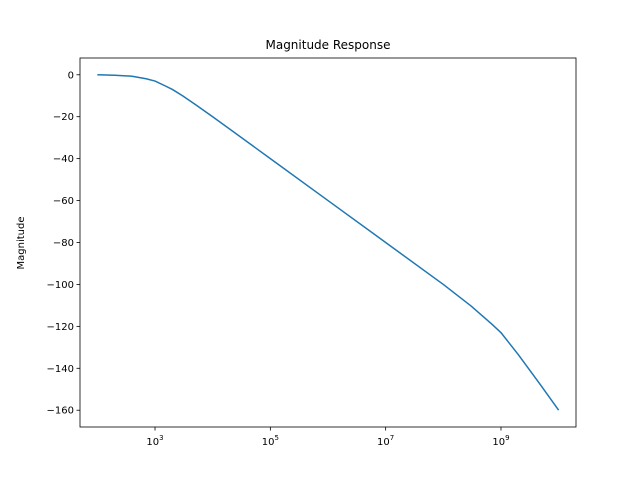  What do you see at coordinates (60, 369) in the screenshot?
I see `y-tick-label: −140` at bounding box center [60, 369].